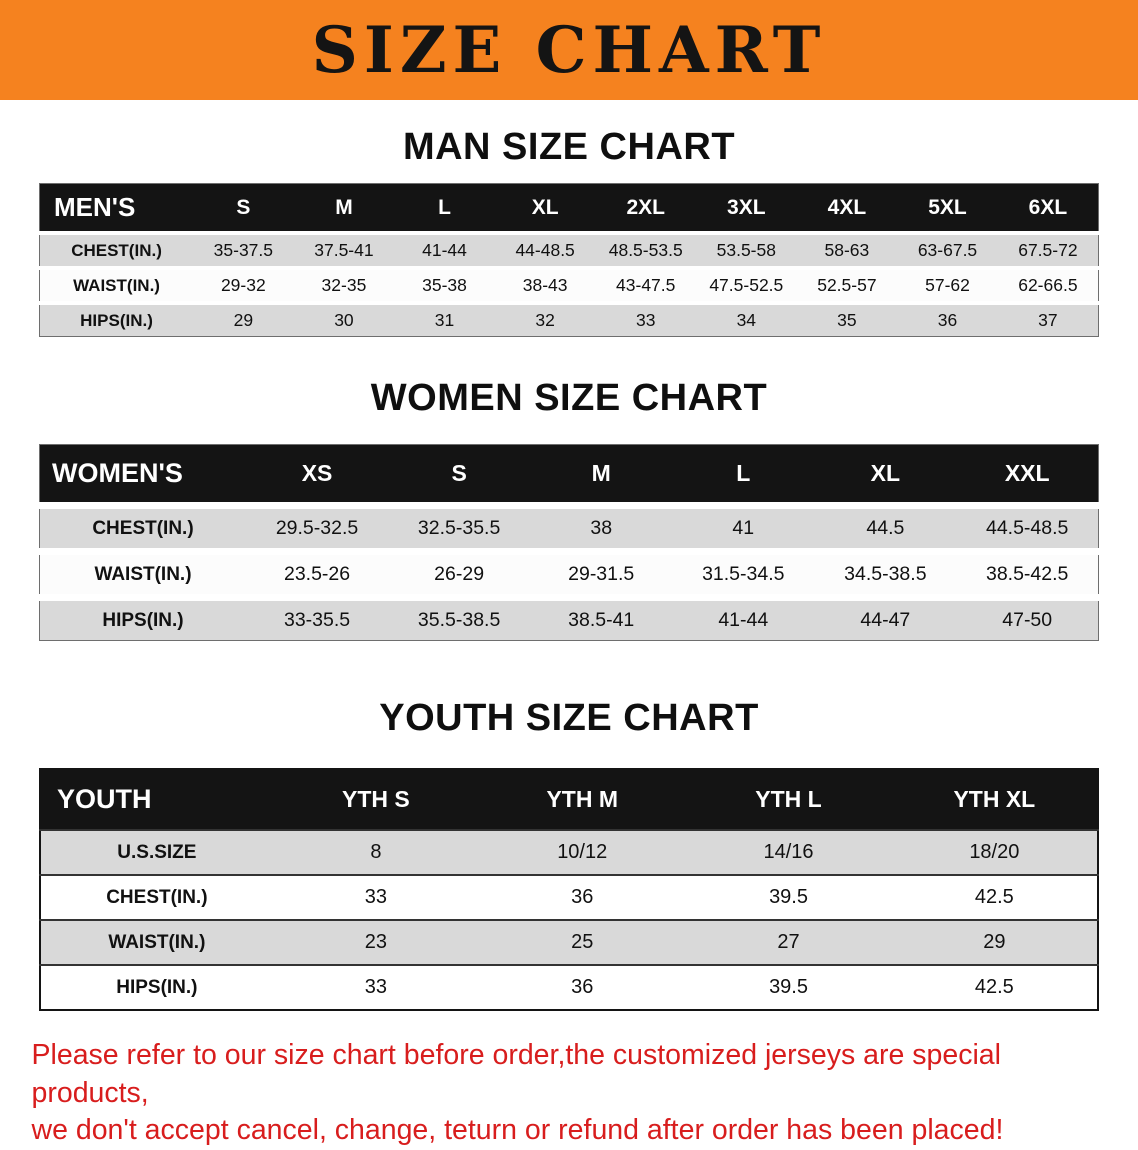  What do you see at coordinates (344, 249) in the screenshot?
I see `men-size-value: 37.5-41` at bounding box center [344, 249].